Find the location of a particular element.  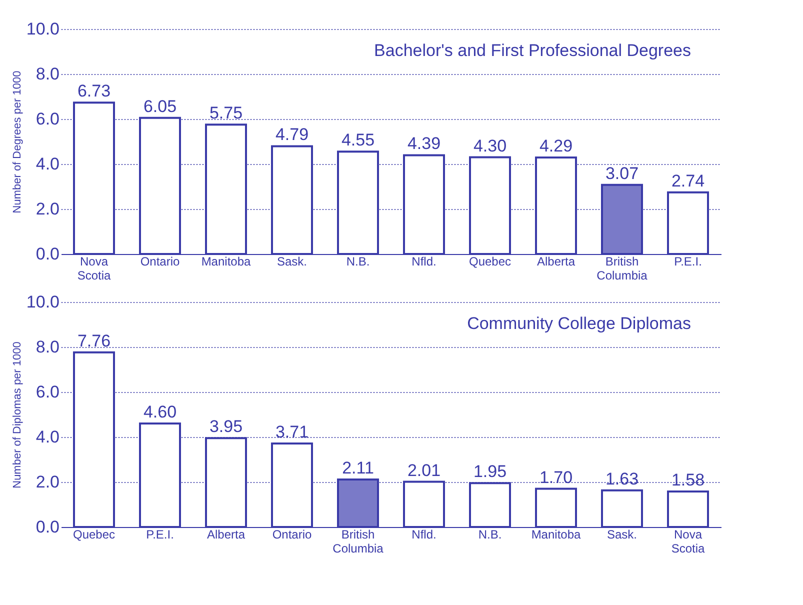

data-label: 4.30 is located at coordinates (490, 146).